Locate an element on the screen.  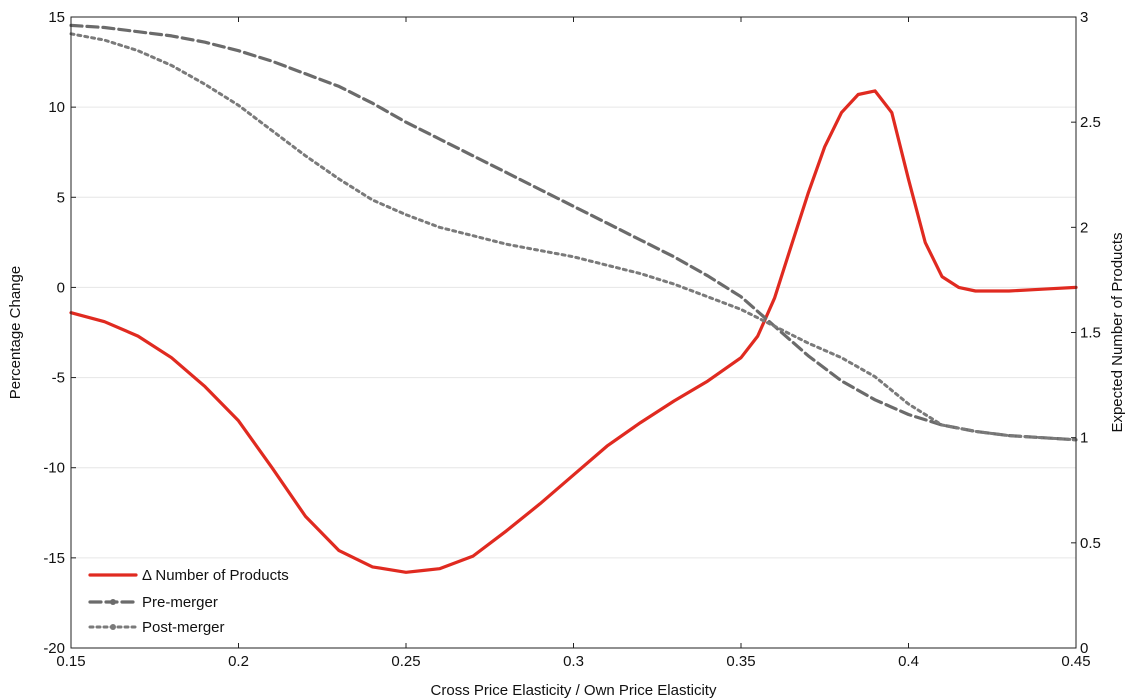
y2-tick-label: 2.5 is located at coordinates (1090, 122).